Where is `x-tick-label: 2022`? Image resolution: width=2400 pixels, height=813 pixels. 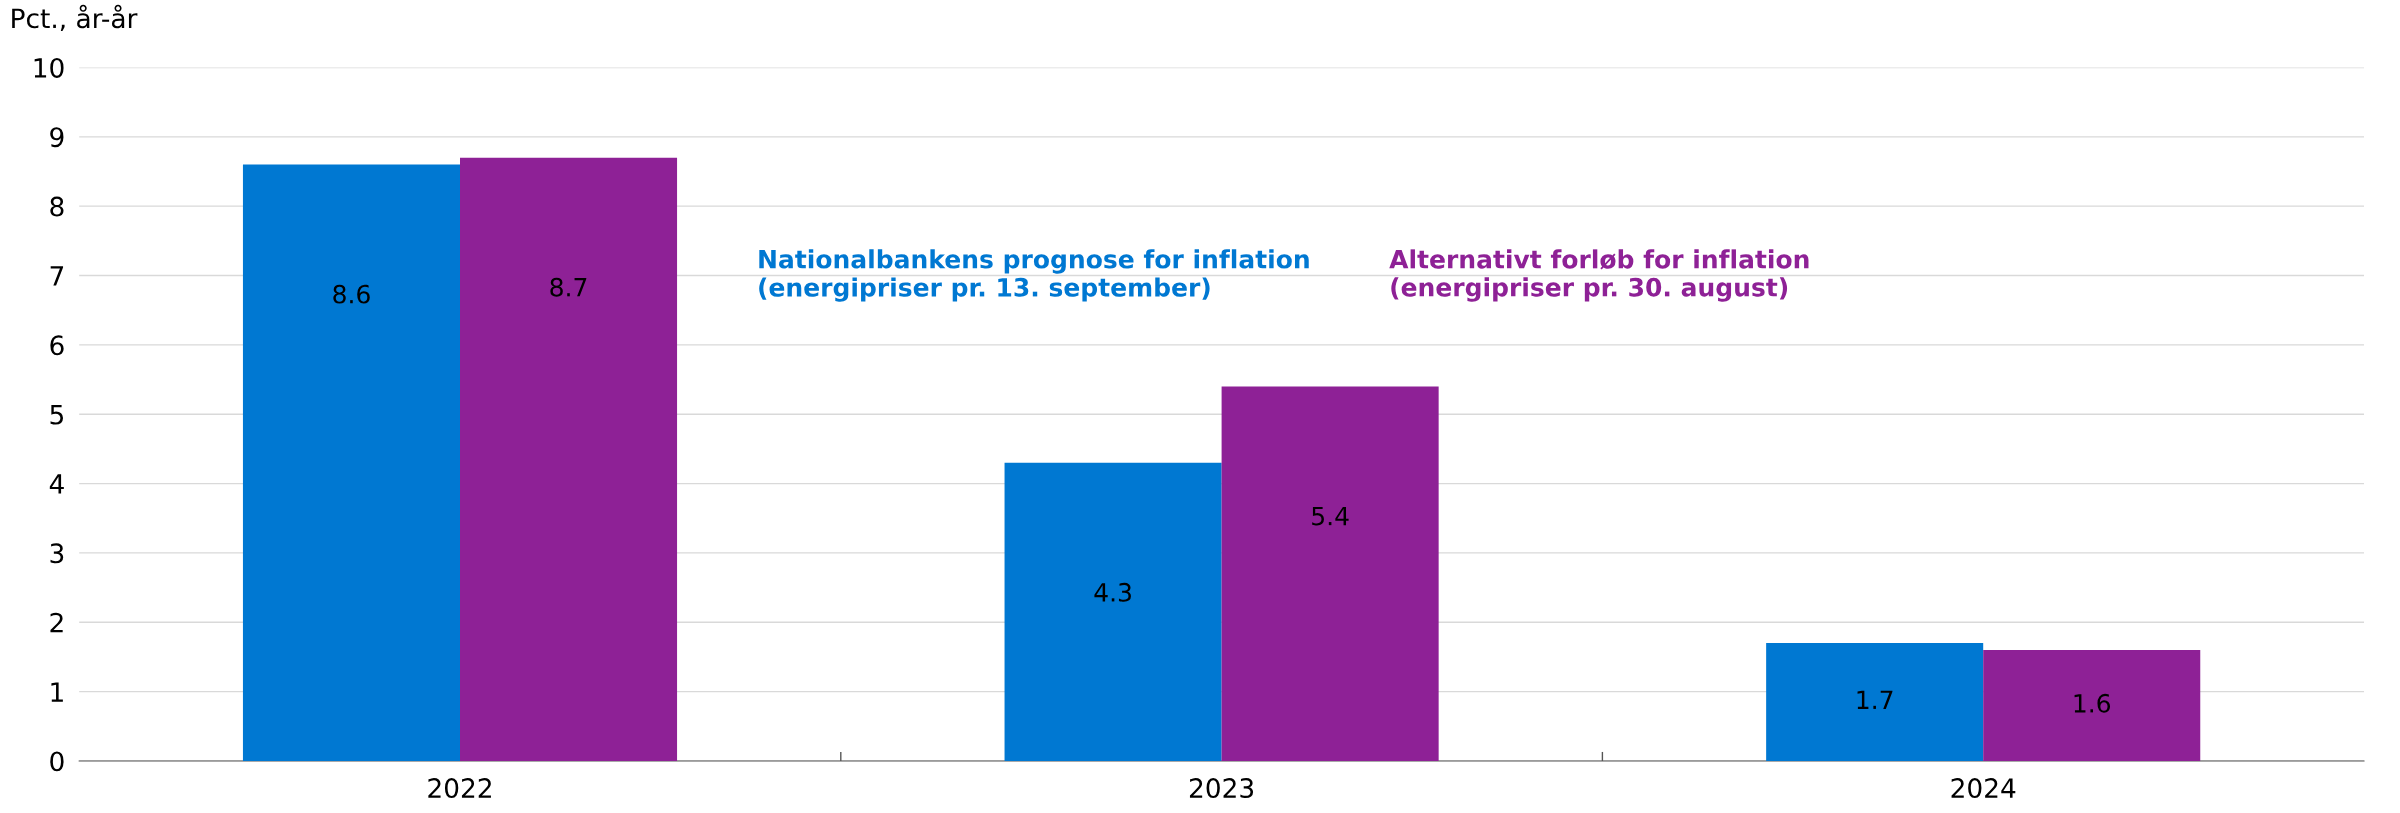 x-tick-label: 2022 is located at coordinates (459, 788).